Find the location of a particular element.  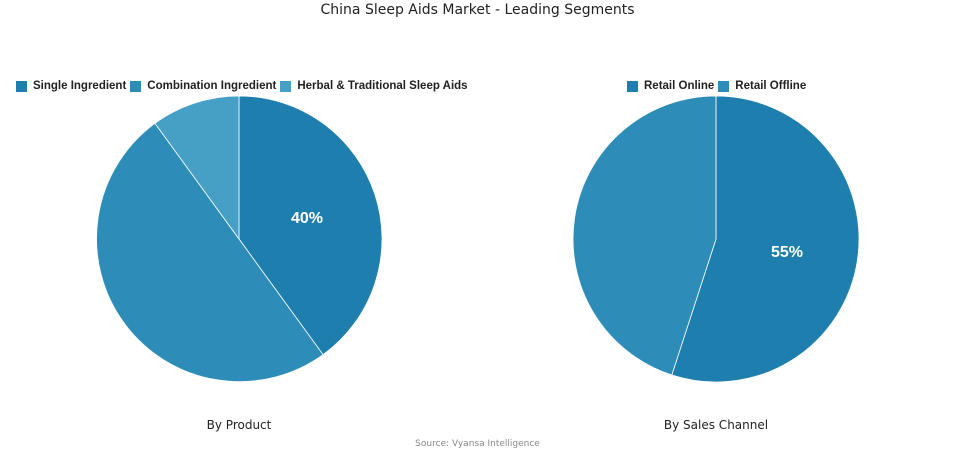

data-label-retail-online: 55% is located at coordinates (787, 252).